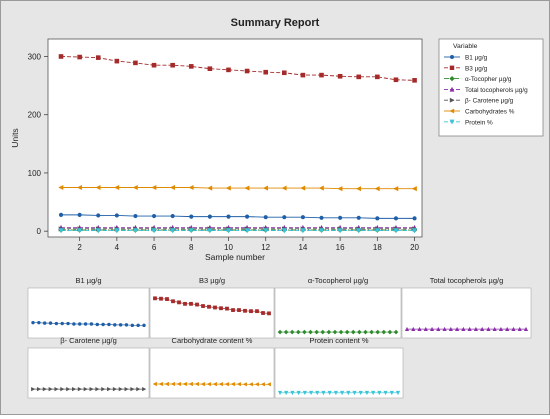 This screenshot has height=419, width=550. Describe the element at coordinates (377, 247) in the screenshot. I see `x-tick-label: 18` at that location.